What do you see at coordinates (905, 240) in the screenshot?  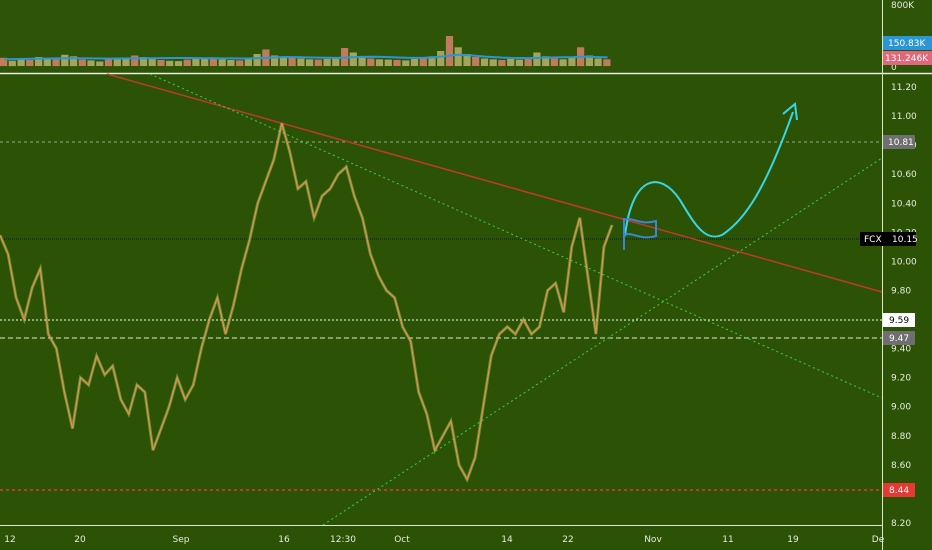 I see `last-price-value: 10.15` at bounding box center [905, 240].